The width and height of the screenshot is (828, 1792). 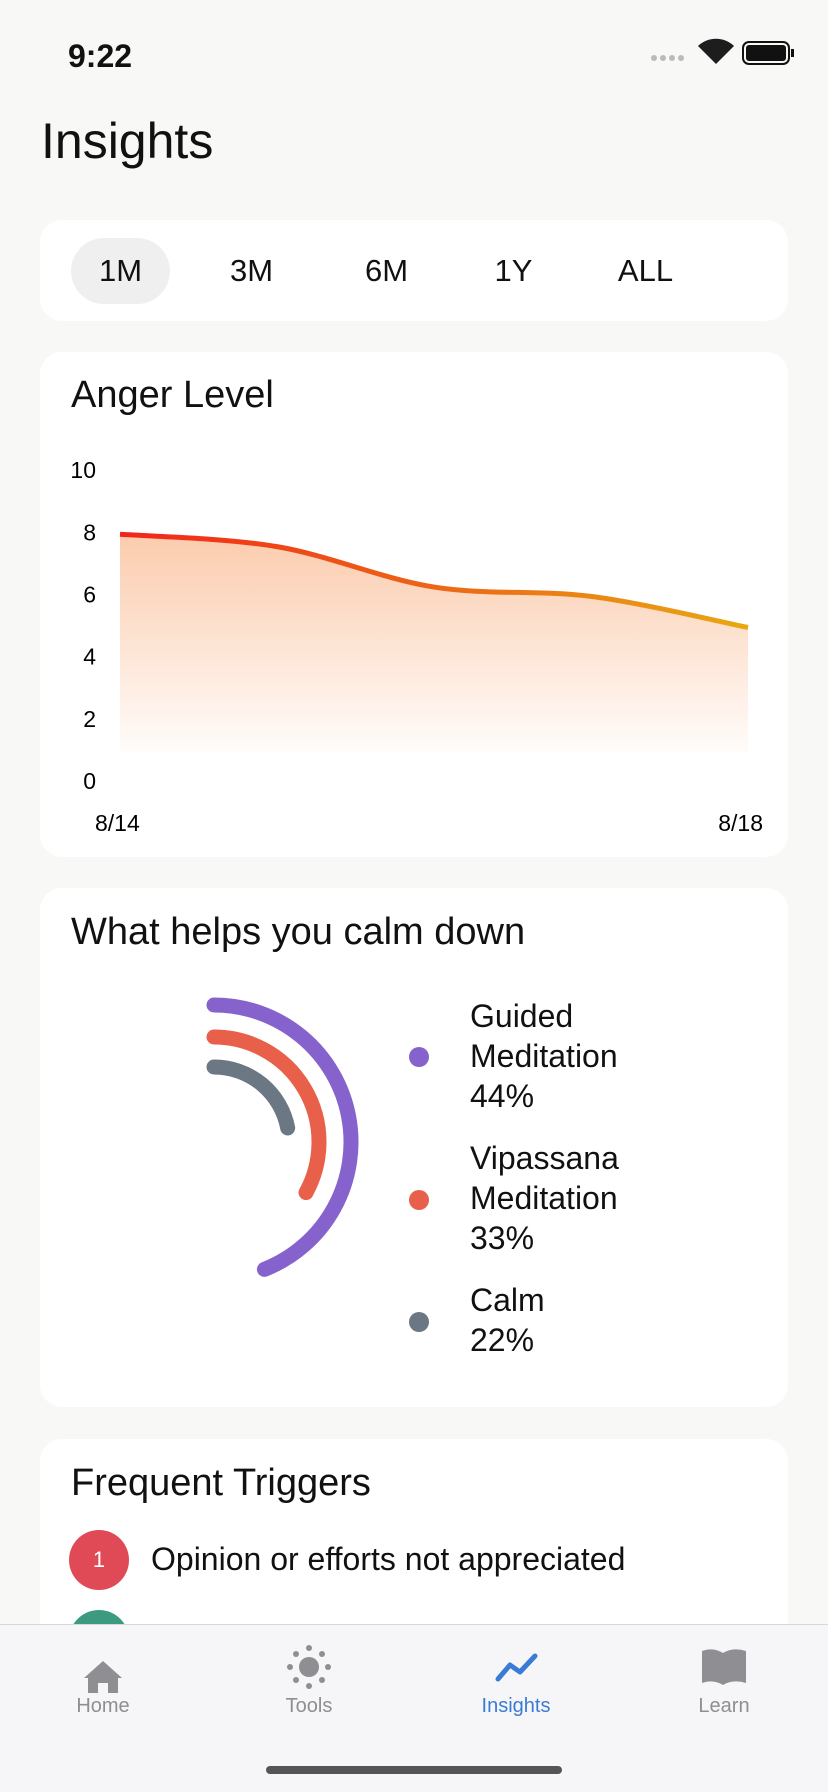 I want to click on x-tick-label: 8/14, so click(x=117, y=823).